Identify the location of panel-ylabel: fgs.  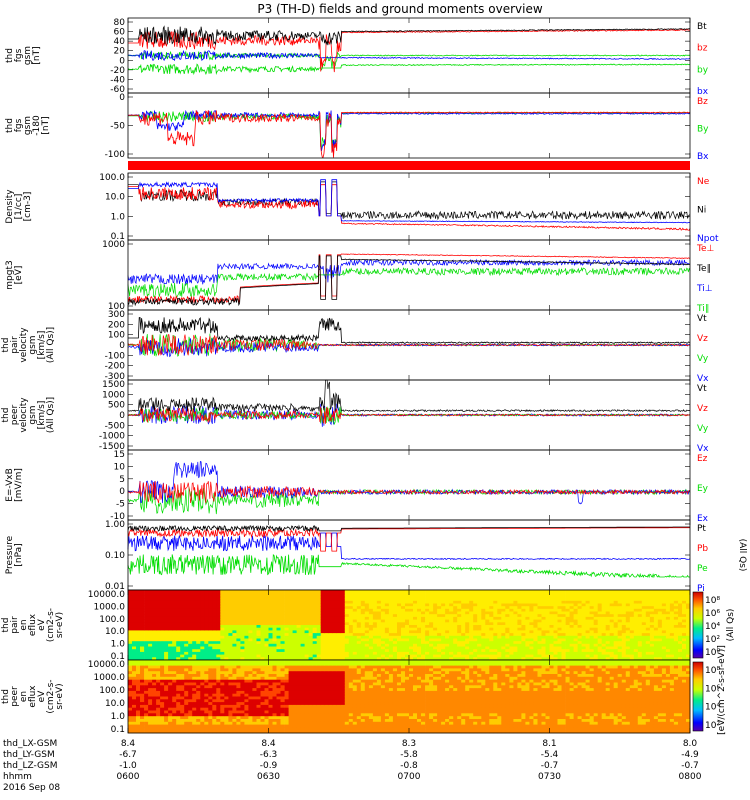
(19, 55).